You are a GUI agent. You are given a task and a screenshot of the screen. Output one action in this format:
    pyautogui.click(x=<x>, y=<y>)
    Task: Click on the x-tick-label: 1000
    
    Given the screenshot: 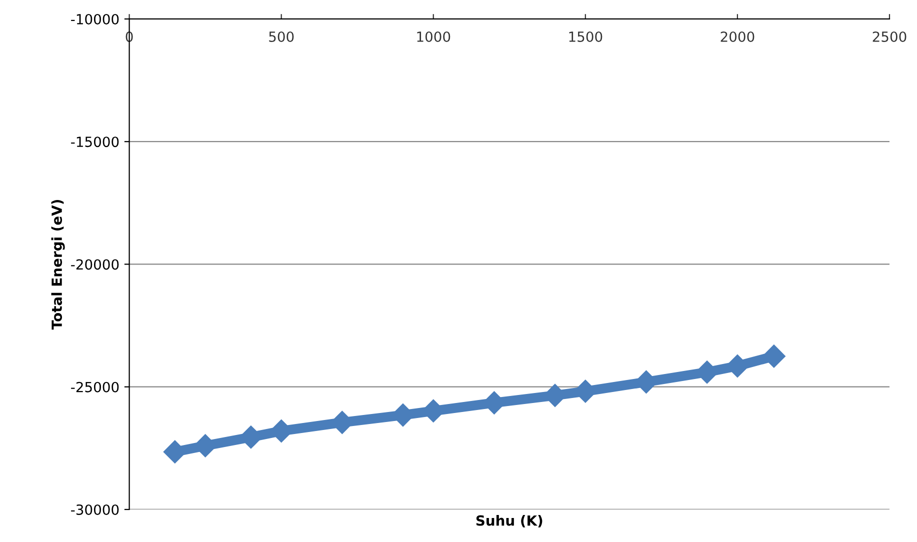 What is the action you would take?
    pyautogui.click(x=433, y=36)
    